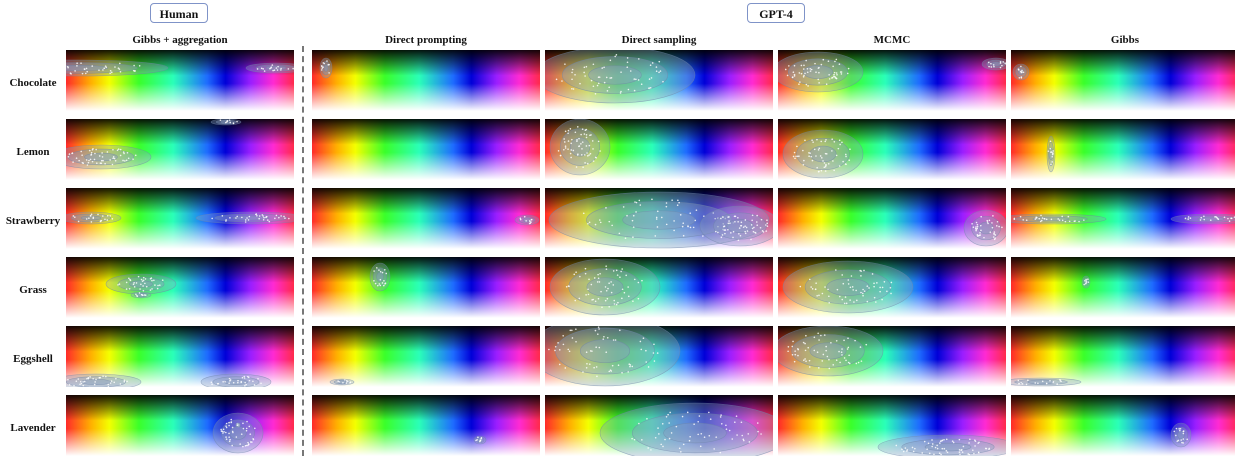 Image resolution: width=1235 pixels, height=456 pixels. Describe the element at coordinates (892, 356) in the screenshot. I see `panel-eggshell-mcmc` at that location.